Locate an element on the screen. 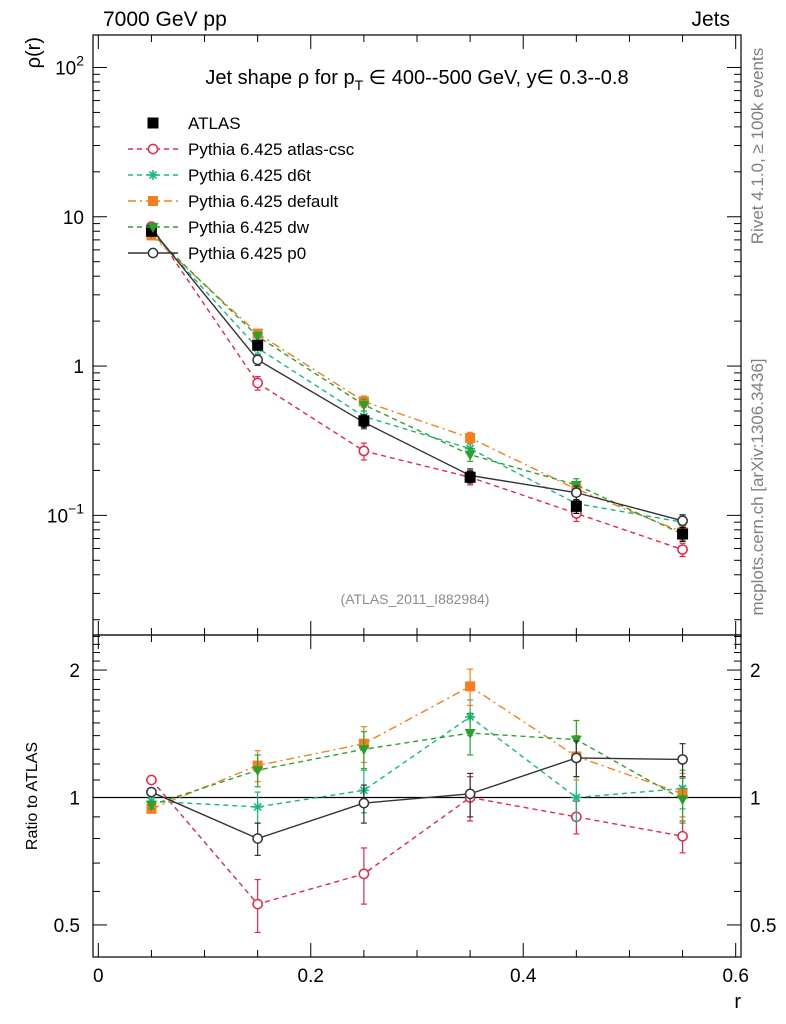 The width and height of the screenshot is (786, 1024). legend-label: ATLAS is located at coordinates (214, 123).